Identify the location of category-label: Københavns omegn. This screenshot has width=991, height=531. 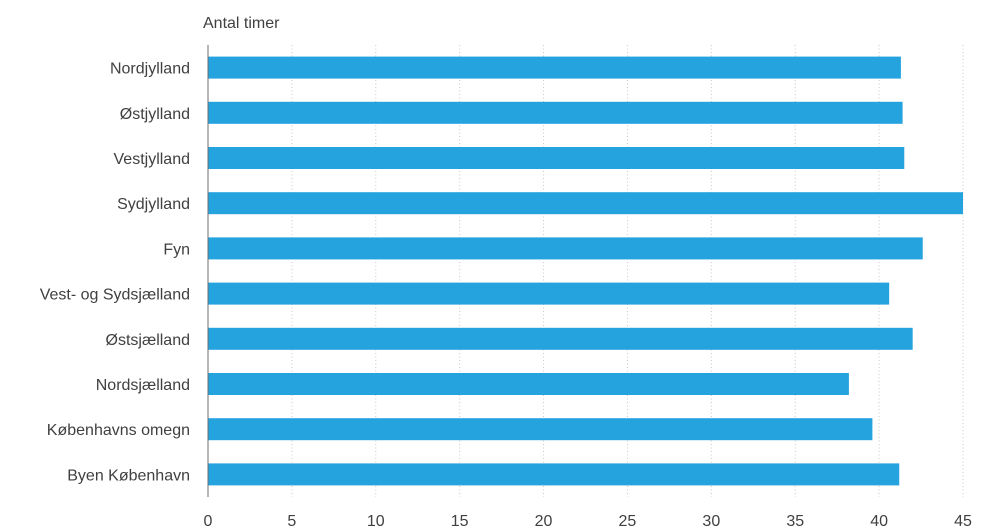
(118, 430).